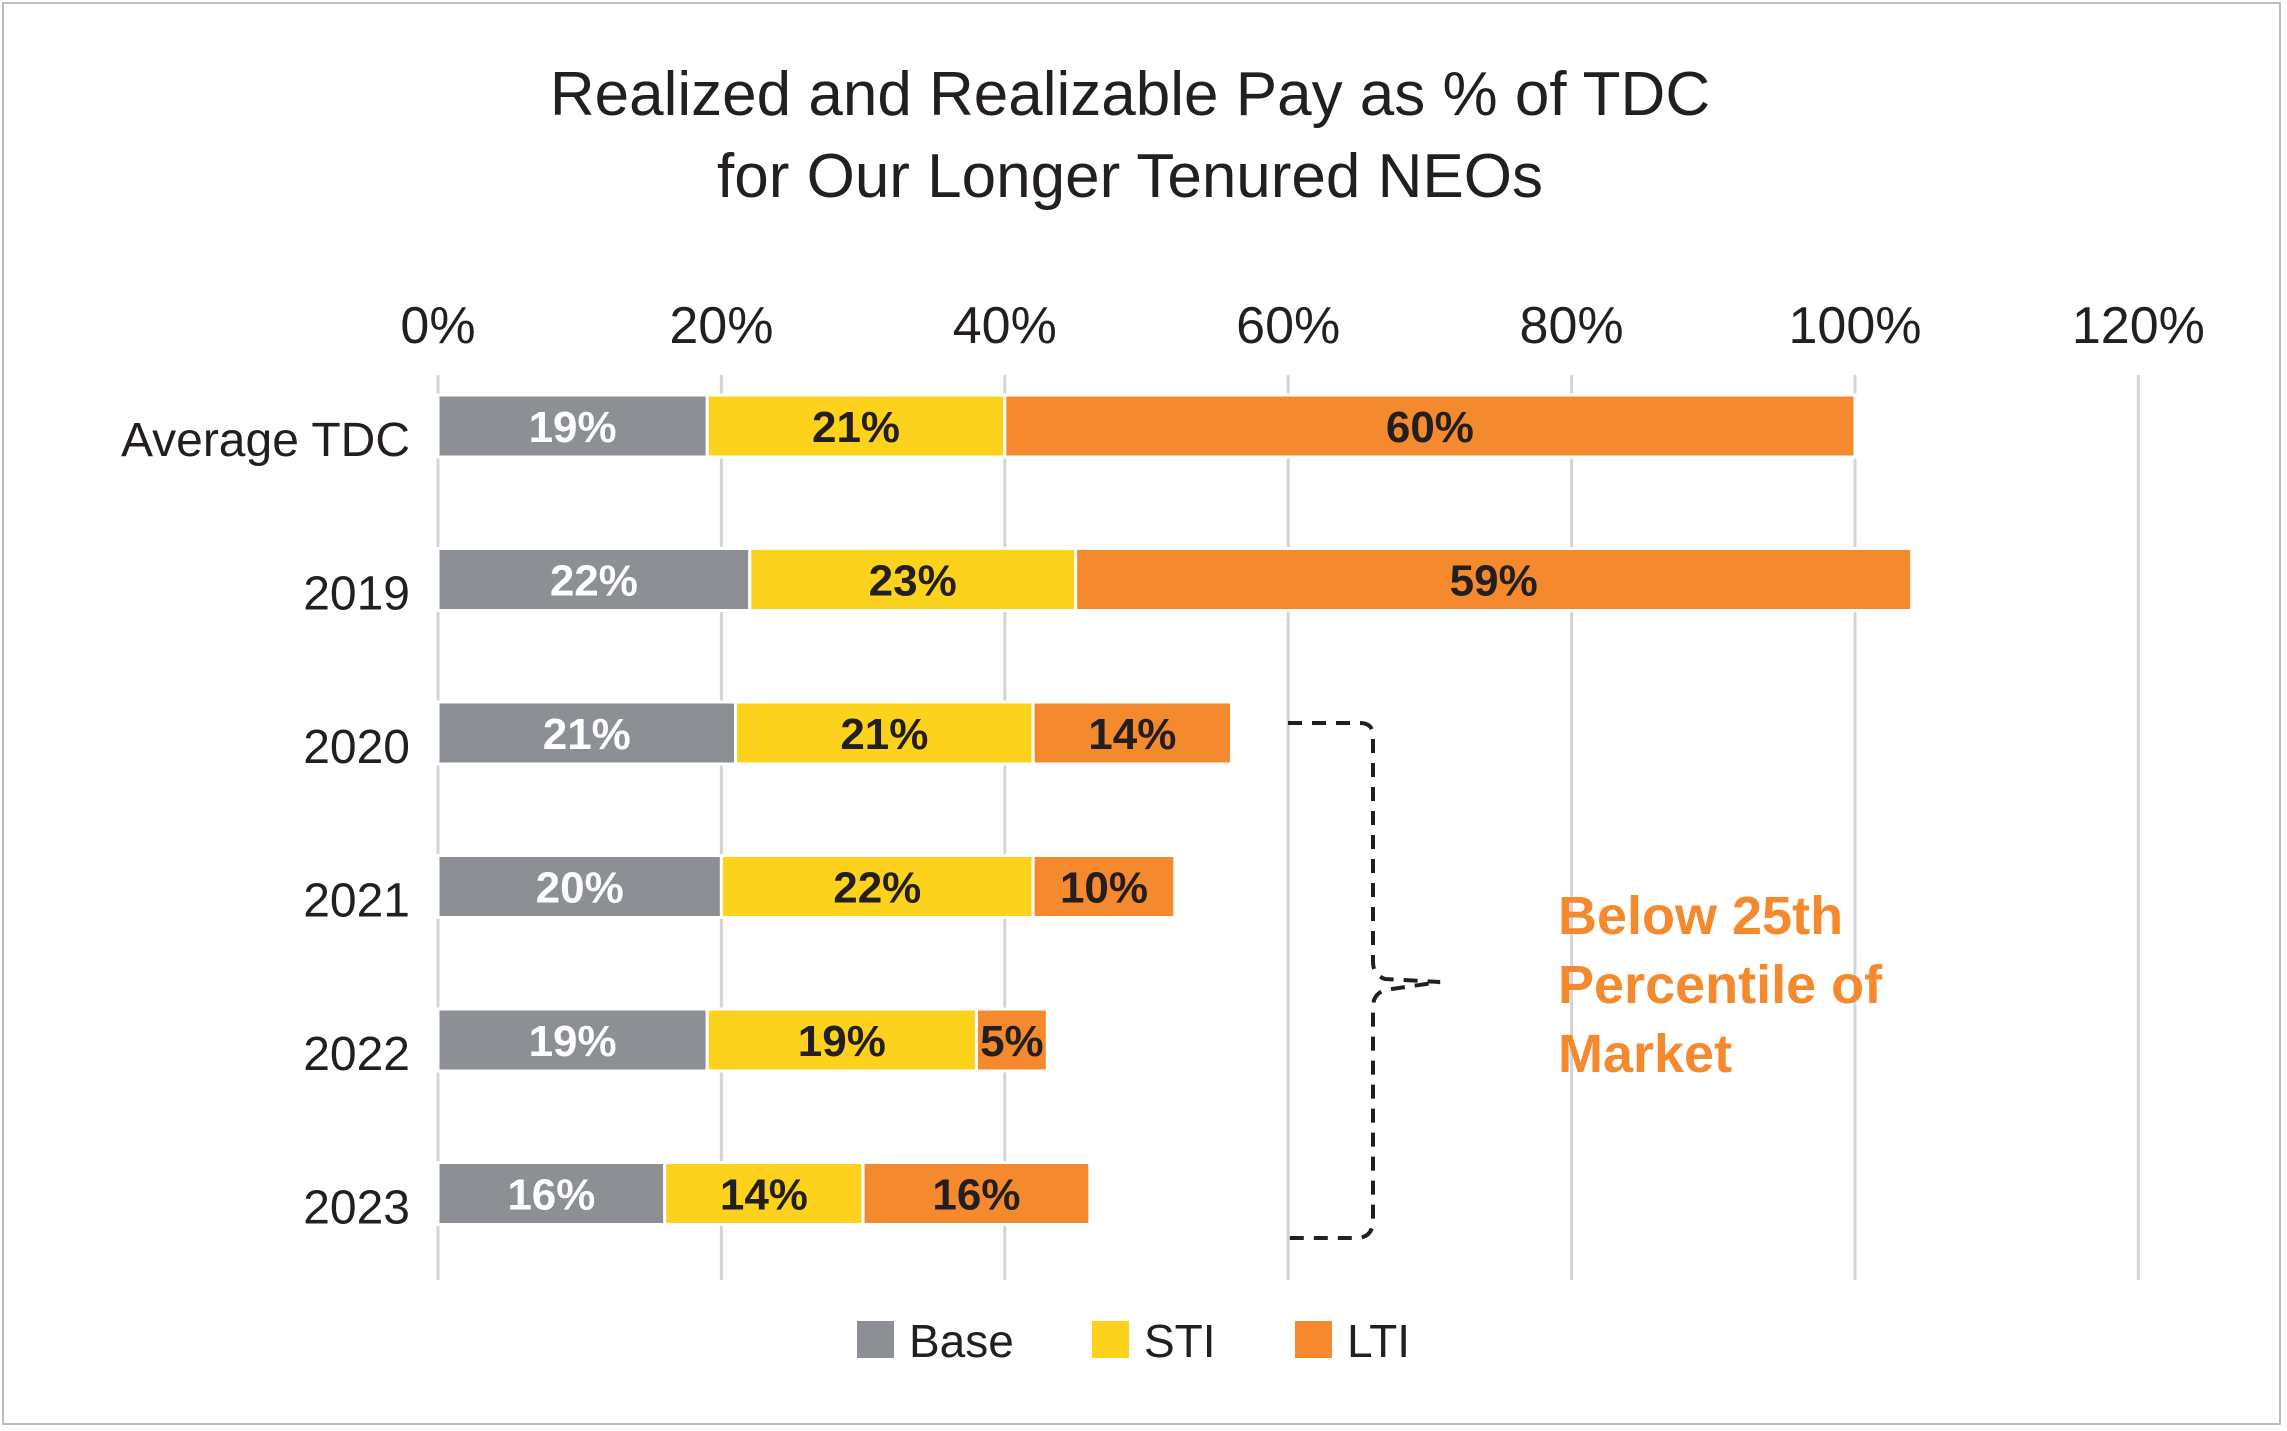 This screenshot has height=1431, width=2287. Describe the element at coordinates (265, 440) in the screenshot. I see `category-label: Average TDC` at that location.